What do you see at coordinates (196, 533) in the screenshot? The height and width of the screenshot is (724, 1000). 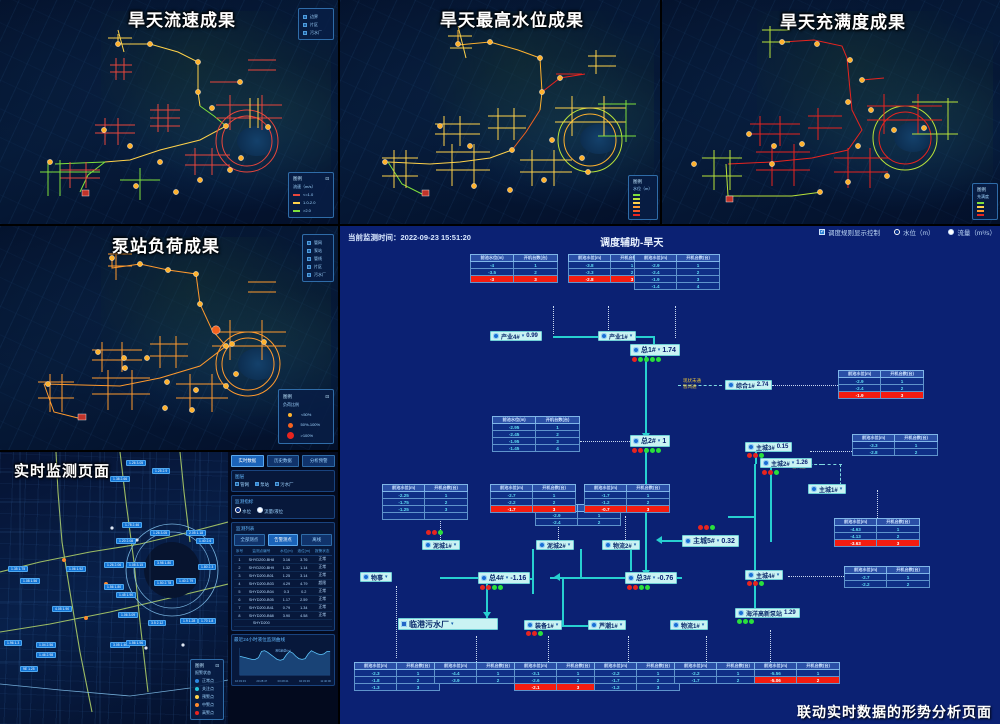 I see `monitor-label: 2.05 1.18` at bounding box center [196, 533].